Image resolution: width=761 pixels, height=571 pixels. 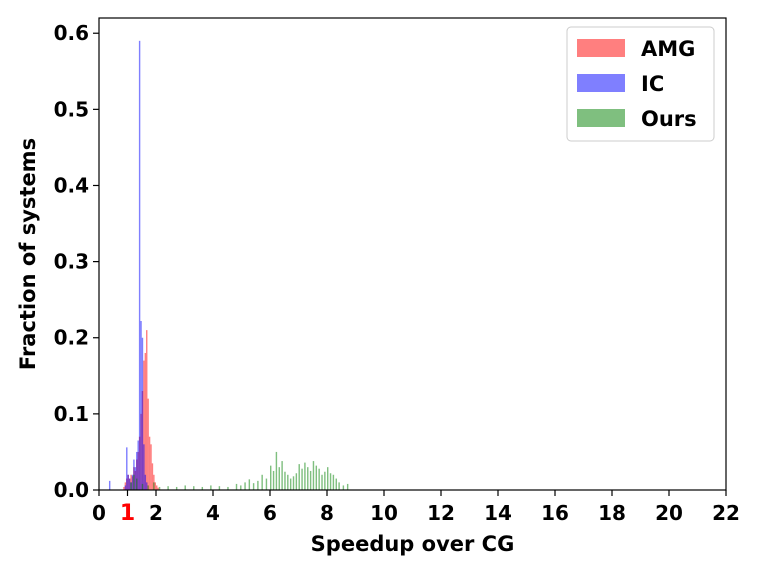 I want to click on y-tick-label: 0.0, so click(x=71, y=490).